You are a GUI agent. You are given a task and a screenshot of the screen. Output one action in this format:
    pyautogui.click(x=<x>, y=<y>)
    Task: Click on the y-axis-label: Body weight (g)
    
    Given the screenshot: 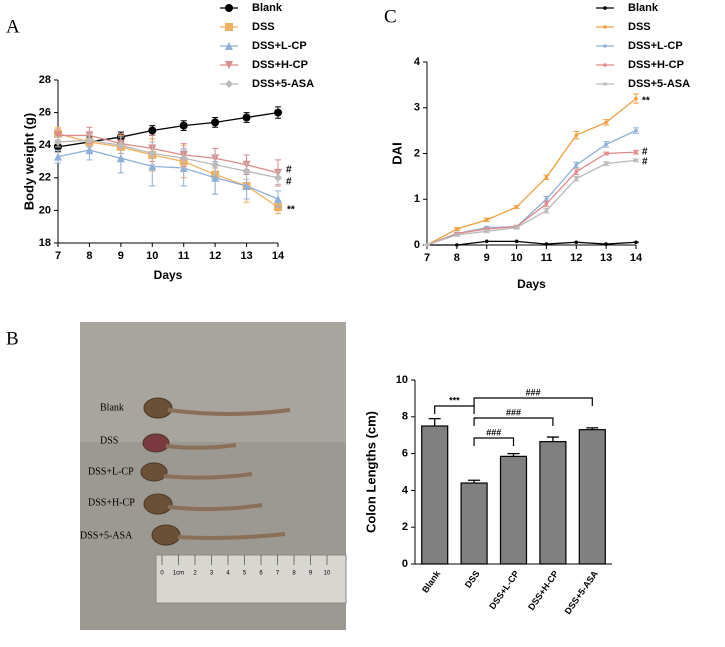 What is the action you would take?
    pyautogui.click(x=28, y=162)
    